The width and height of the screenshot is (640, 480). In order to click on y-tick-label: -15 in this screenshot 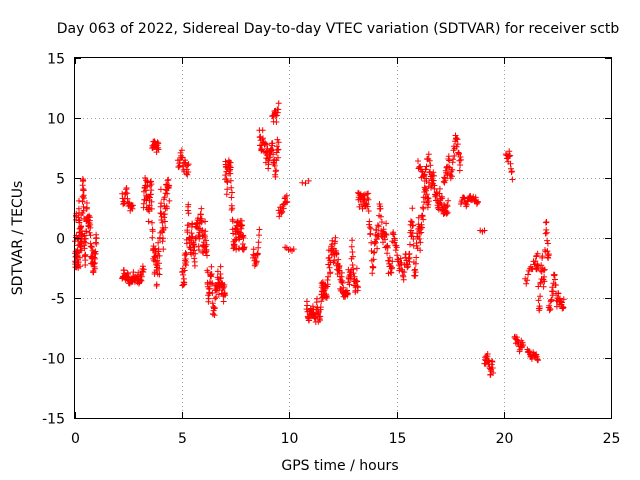, I will do `click(53, 420)`.